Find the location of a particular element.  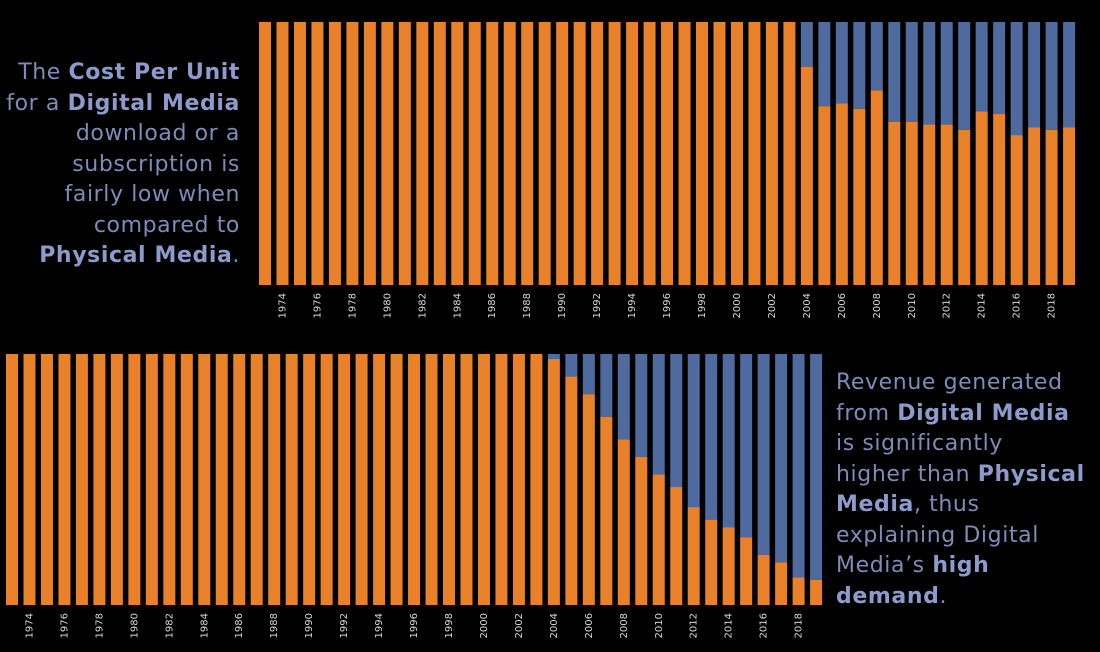

caption-text: Media’s is located at coordinates (884, 565).